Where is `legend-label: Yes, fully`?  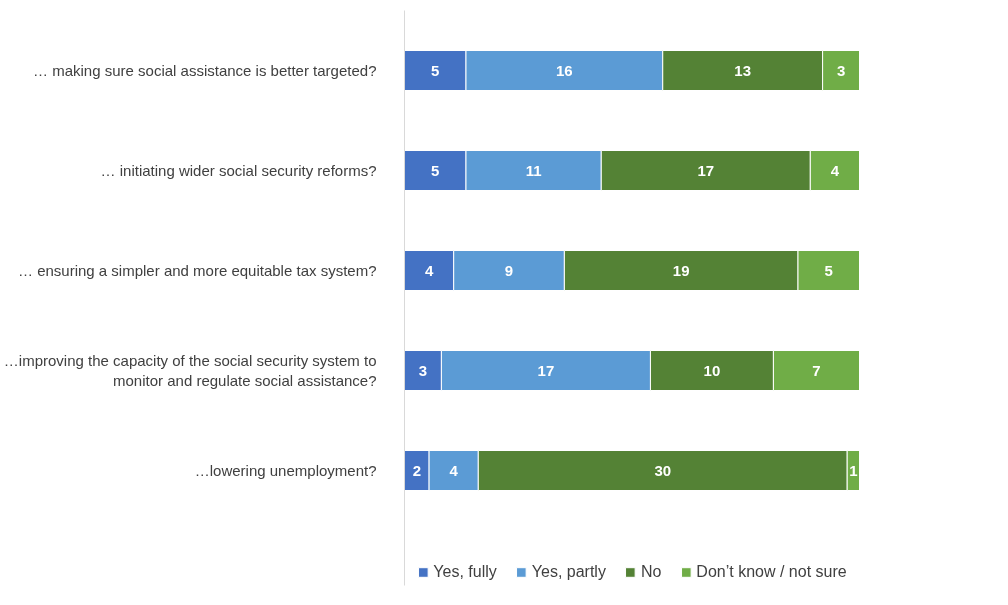 legend-label: Yes, fully is located at coordinates (465, 572).